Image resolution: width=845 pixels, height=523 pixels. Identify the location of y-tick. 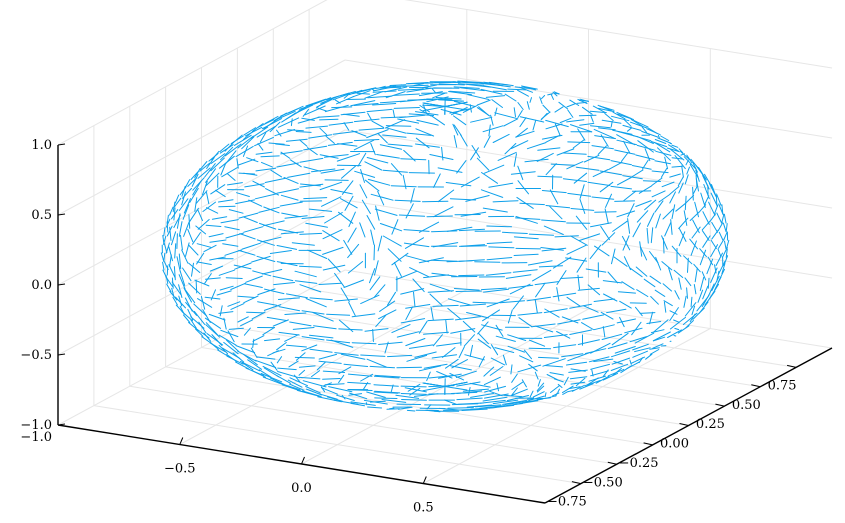
(756, 386).